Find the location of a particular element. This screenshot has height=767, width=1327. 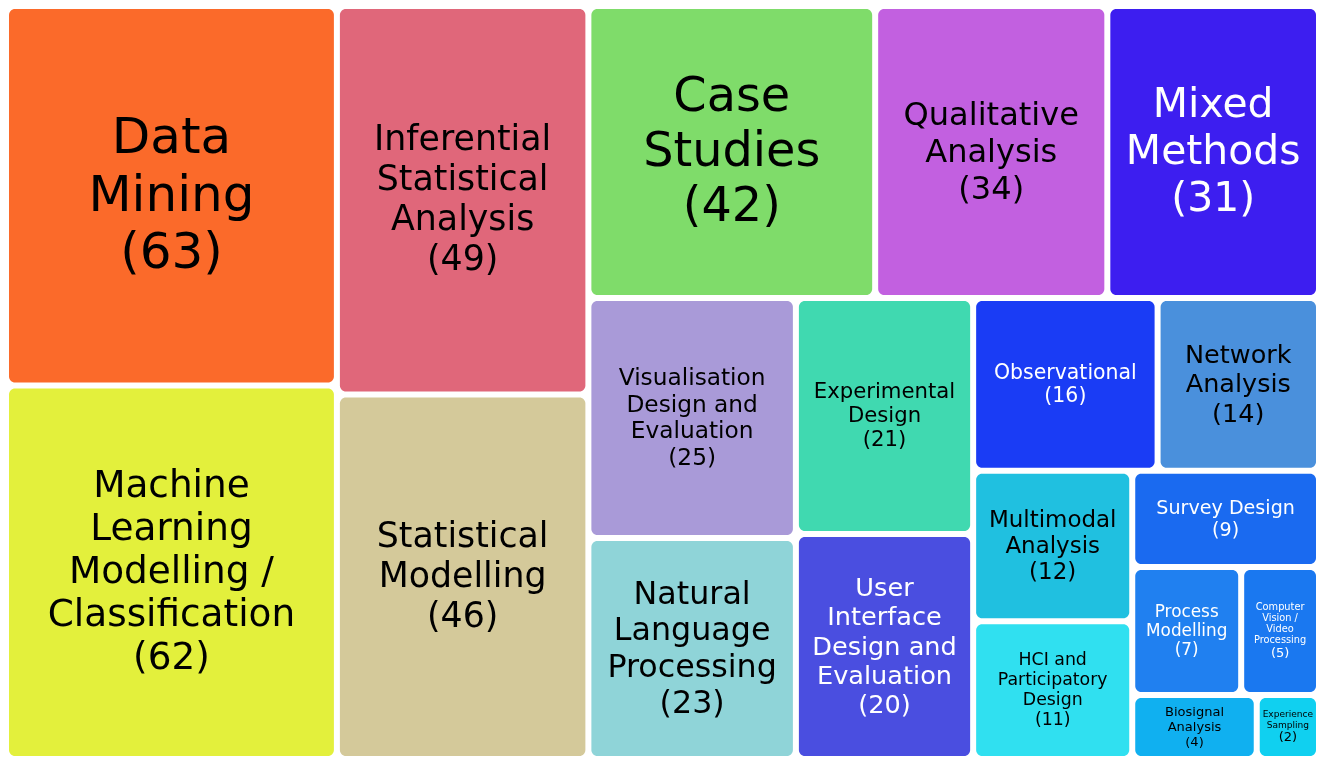

category-label: Mixed Methods is located at coordinates (1213, 126).